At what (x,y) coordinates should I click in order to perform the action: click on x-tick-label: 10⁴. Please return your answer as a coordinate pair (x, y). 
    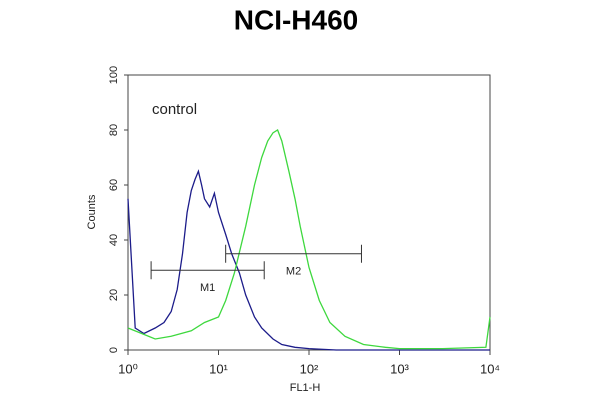
    Looking at the image, I should click on (490, 368).